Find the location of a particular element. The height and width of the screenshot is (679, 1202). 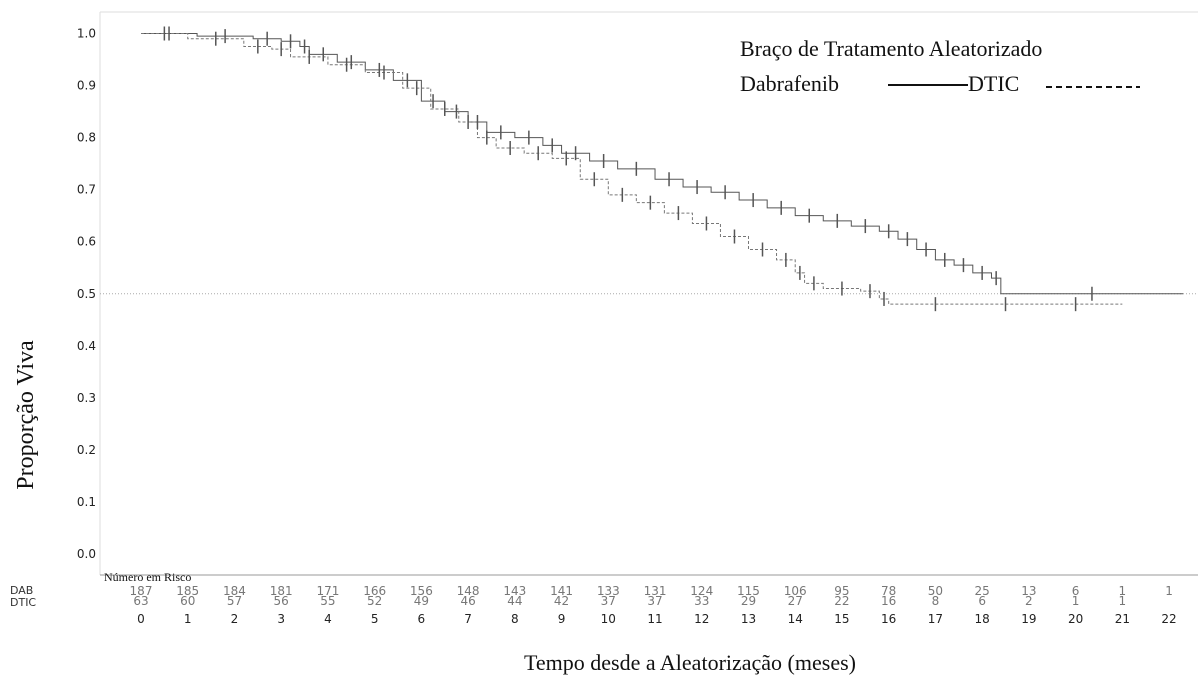

y-tick-label: 0.8 is located at coordinates (86, 138).